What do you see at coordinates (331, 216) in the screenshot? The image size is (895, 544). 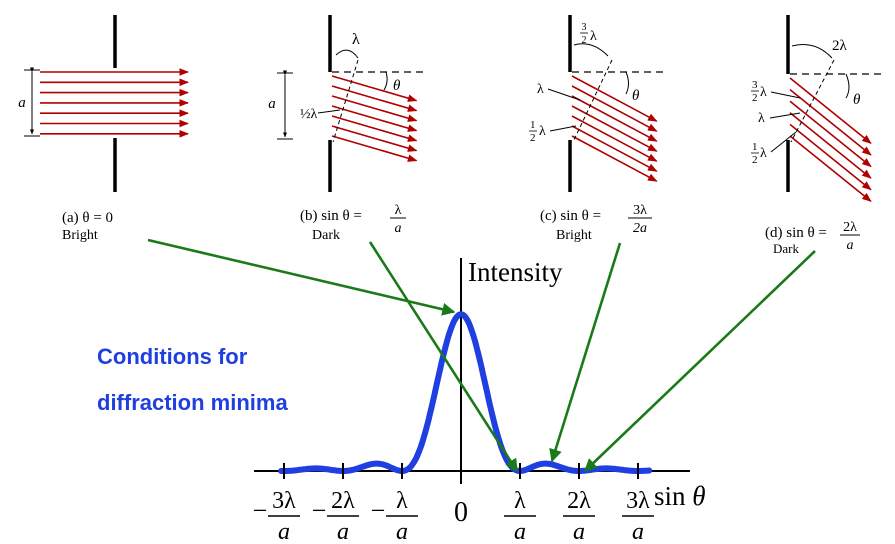 I see `caption-b: (b) sin θ =` at bounding box center [331, 216].